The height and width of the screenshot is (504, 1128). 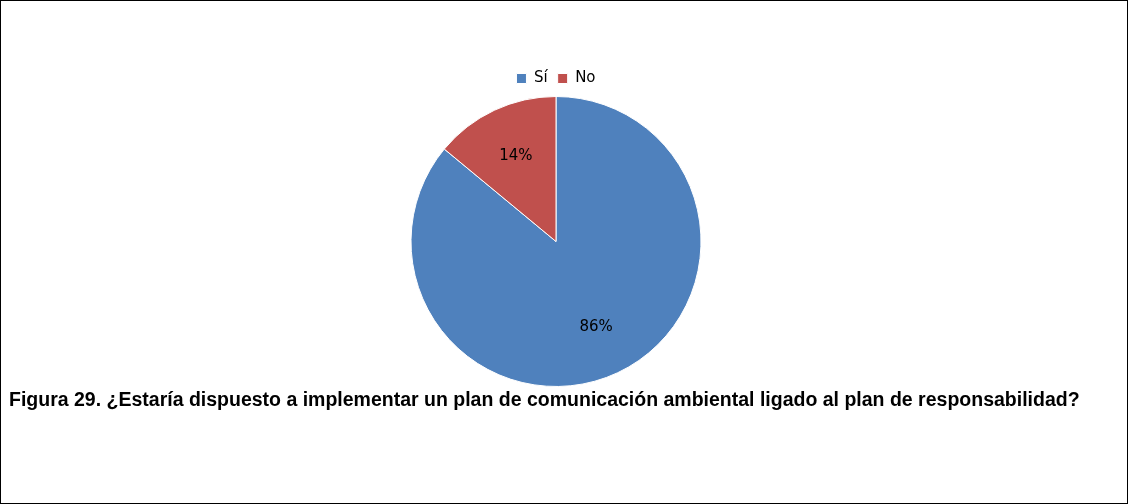 I want to click on legend-label: Sí, so click(x=541, y=77).